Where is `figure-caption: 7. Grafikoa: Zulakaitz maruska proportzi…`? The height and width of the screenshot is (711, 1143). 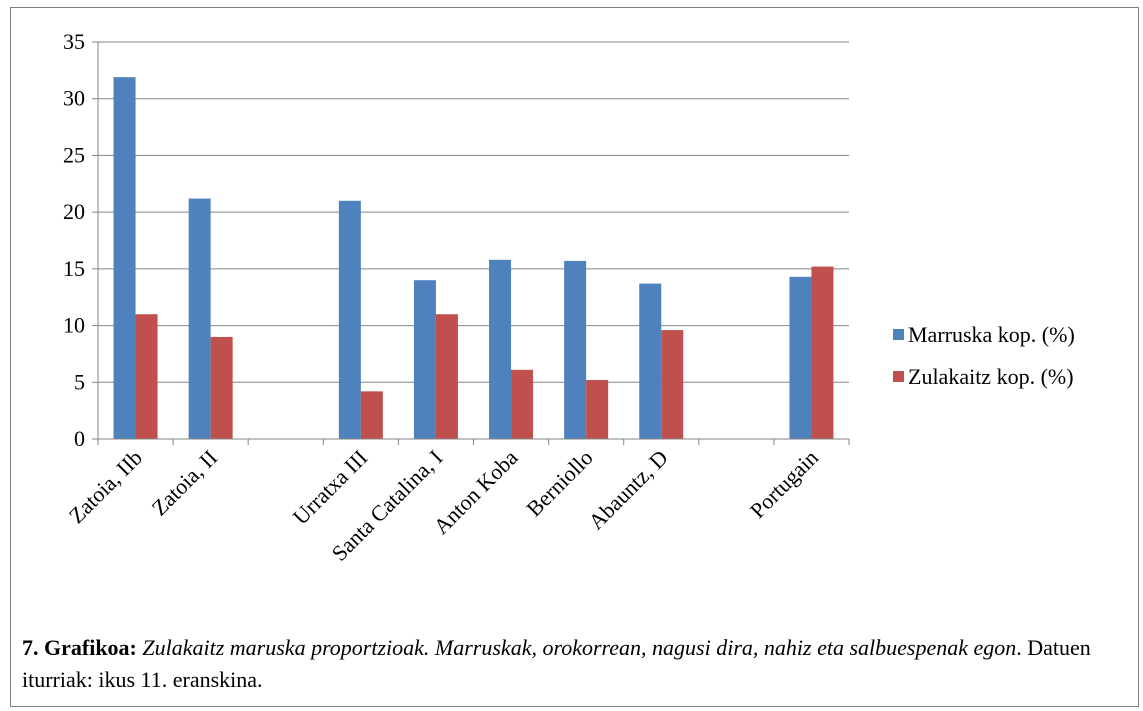
figure-caption: 7. Grafikoa: Zulakaitz maruska proportzi… is located at coordinates (572, 664).